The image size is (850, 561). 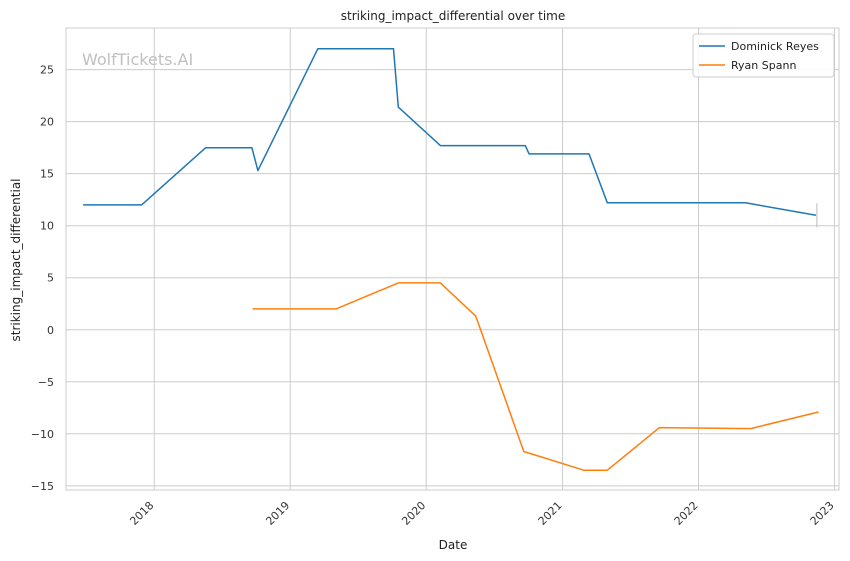 I want to click on y-tick-label: 20, so click(x=47, y=122).